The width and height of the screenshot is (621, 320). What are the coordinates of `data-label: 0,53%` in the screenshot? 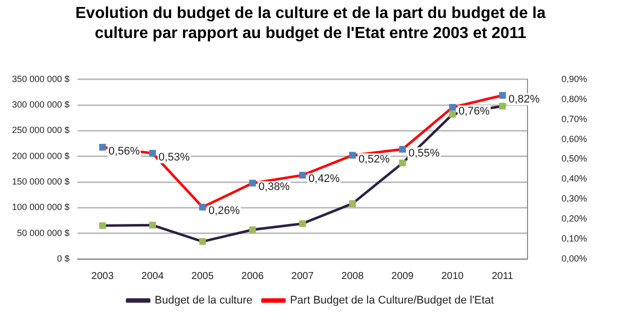 It's located at (174, 157).